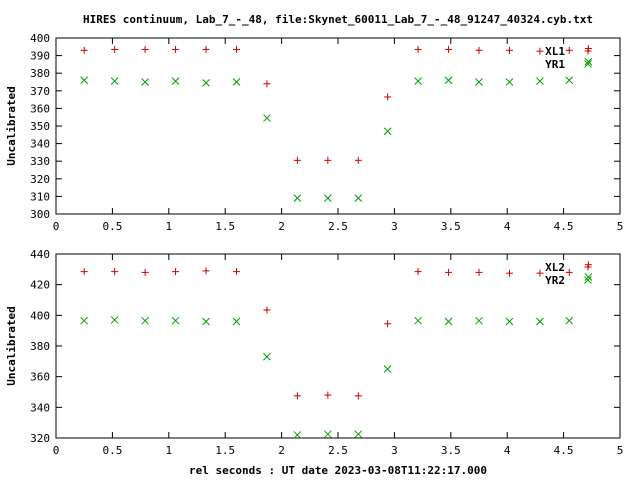 The image size is (640, 480). I want to click on x-tick-label: 2.5, so click(338, 450).